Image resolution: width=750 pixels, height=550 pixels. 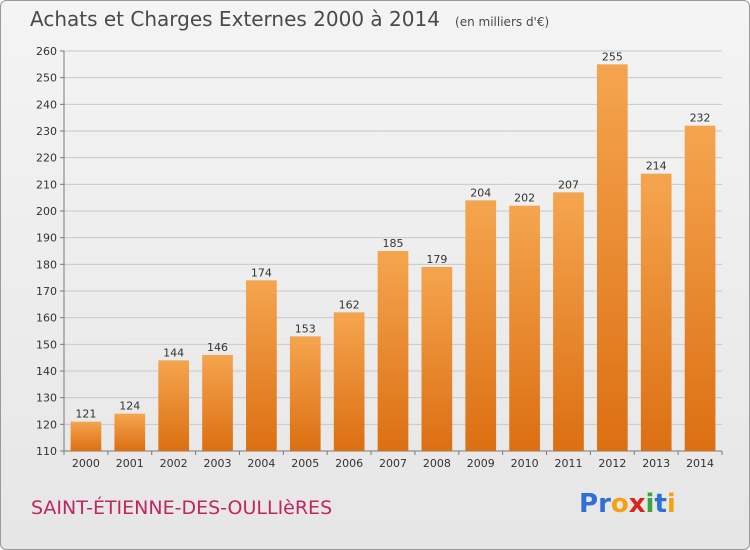 I want to click on y-tick-label: 250, so click(x=46, y=78).